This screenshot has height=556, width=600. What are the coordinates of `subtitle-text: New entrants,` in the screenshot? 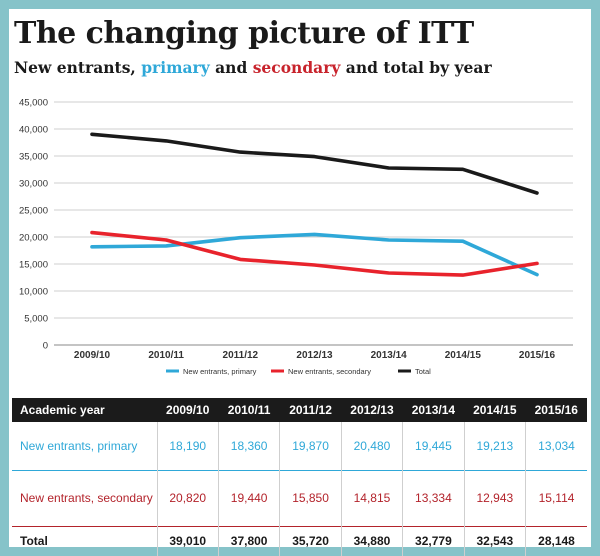 It's located at (78, 67).